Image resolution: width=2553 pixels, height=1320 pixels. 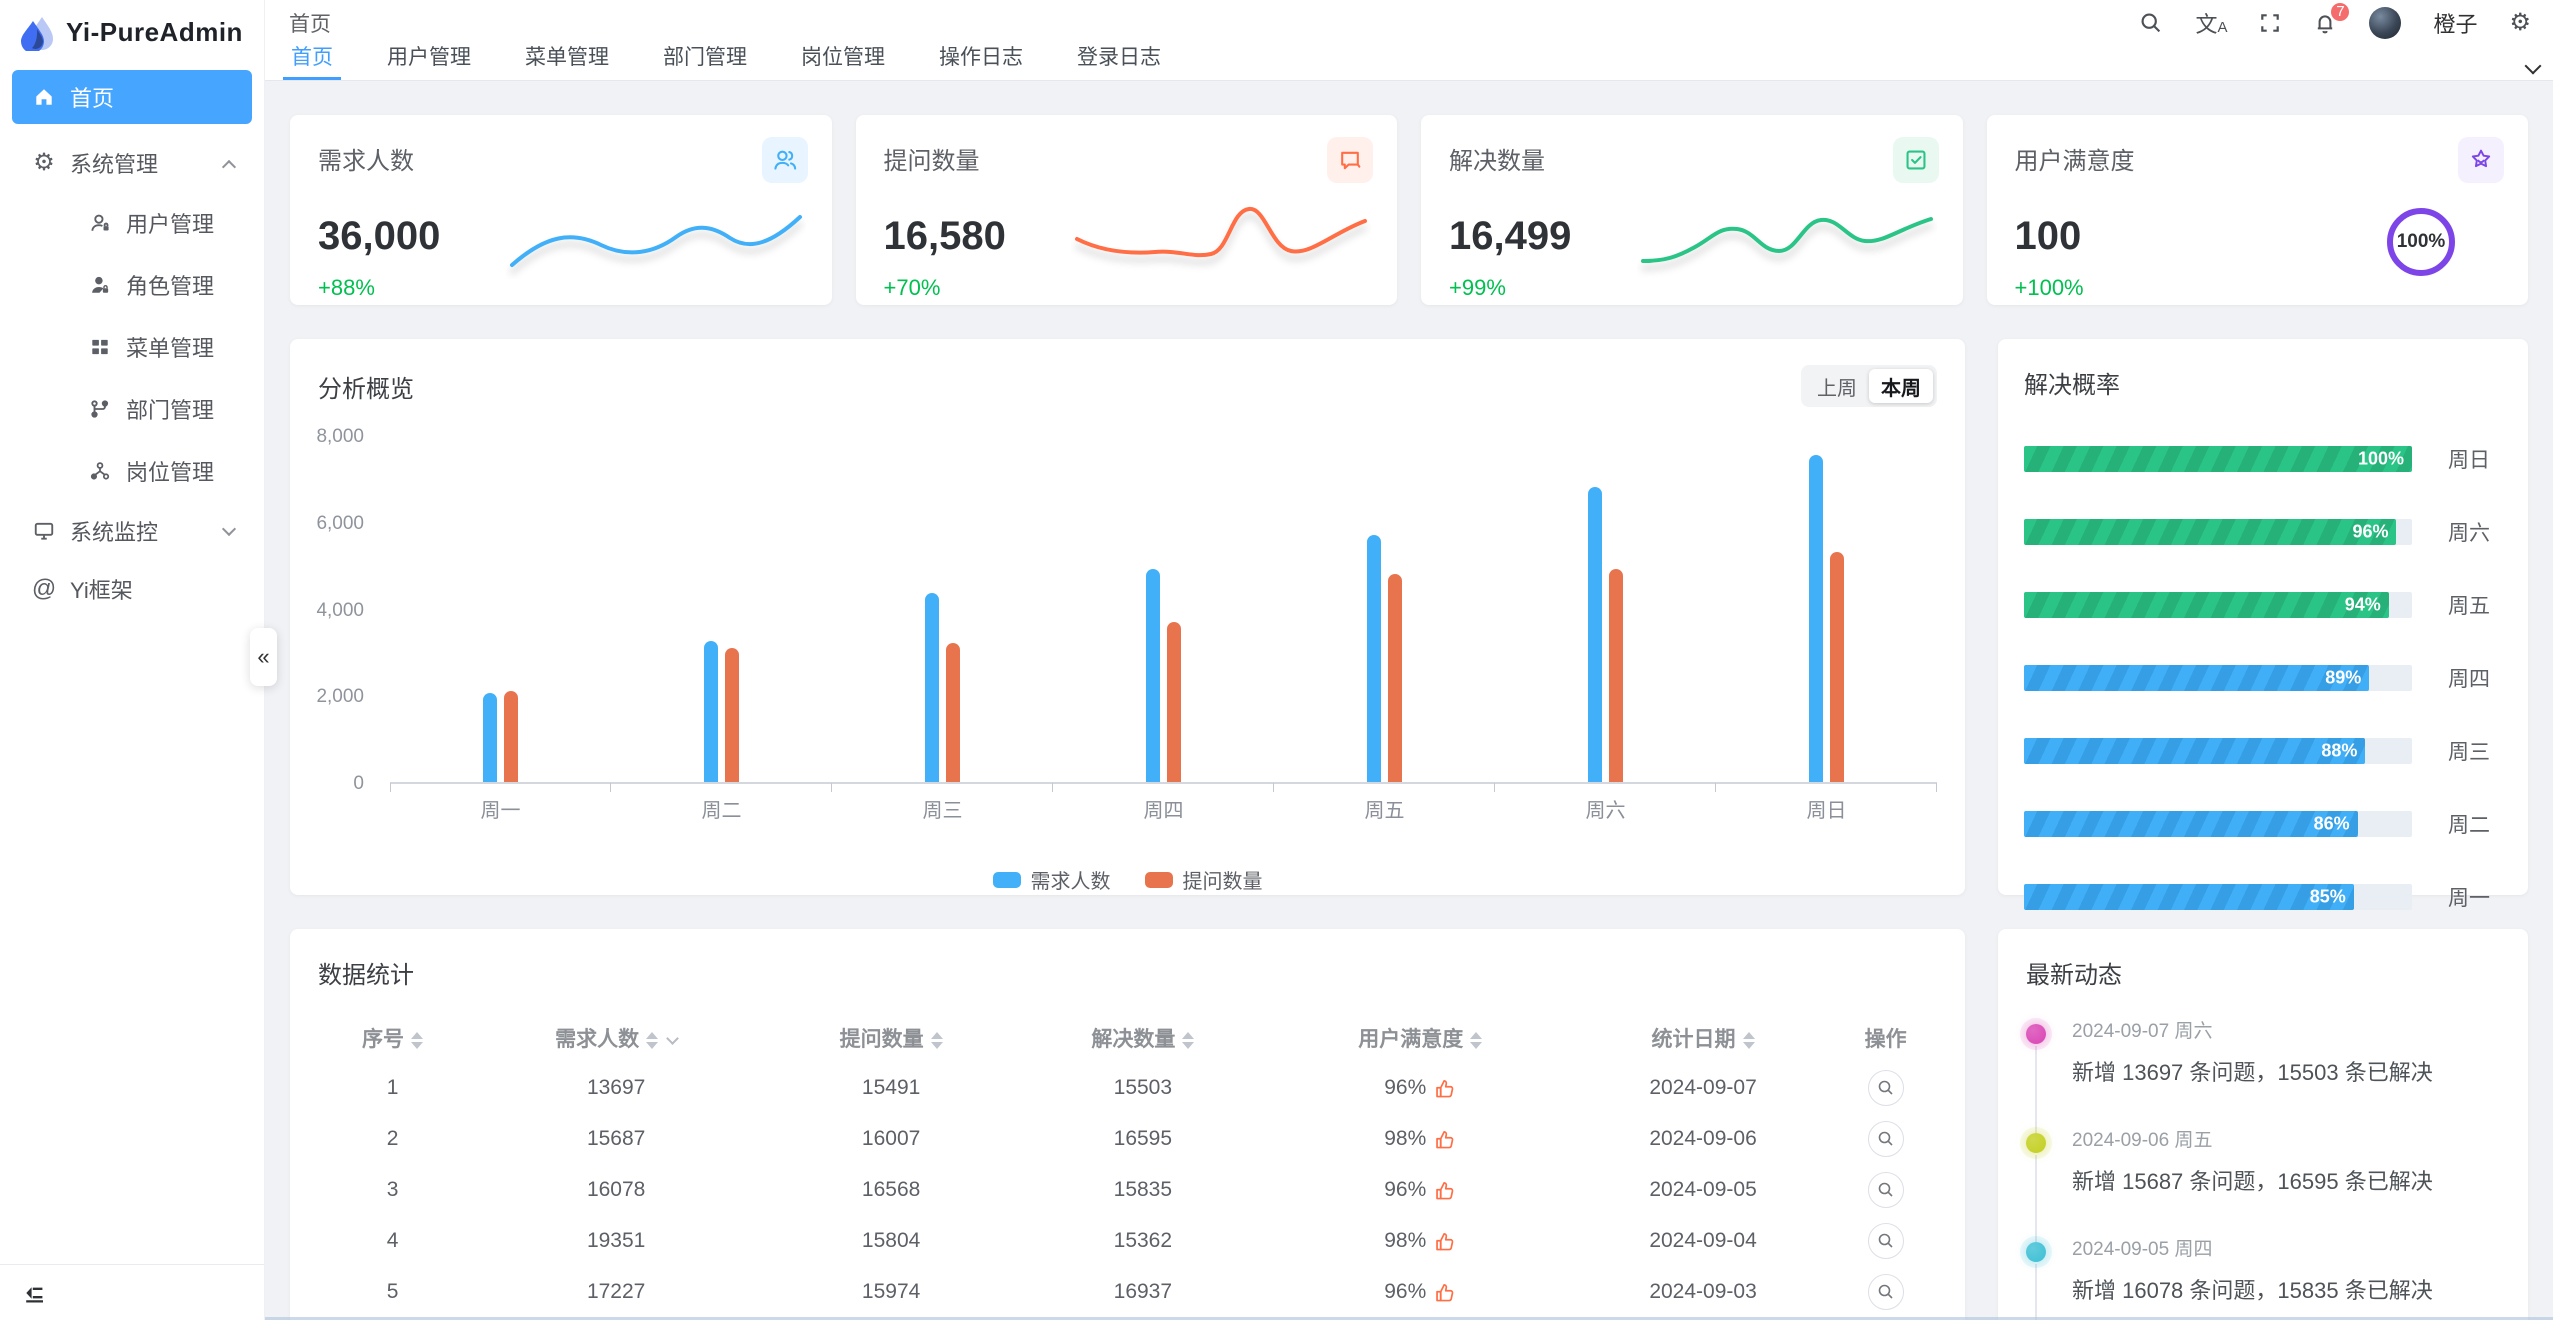 What do you see at coordinates (2520, 22) in the screenshot?
I see `settings-gear-icon: ⚙` at bounding box center [2520, 22].